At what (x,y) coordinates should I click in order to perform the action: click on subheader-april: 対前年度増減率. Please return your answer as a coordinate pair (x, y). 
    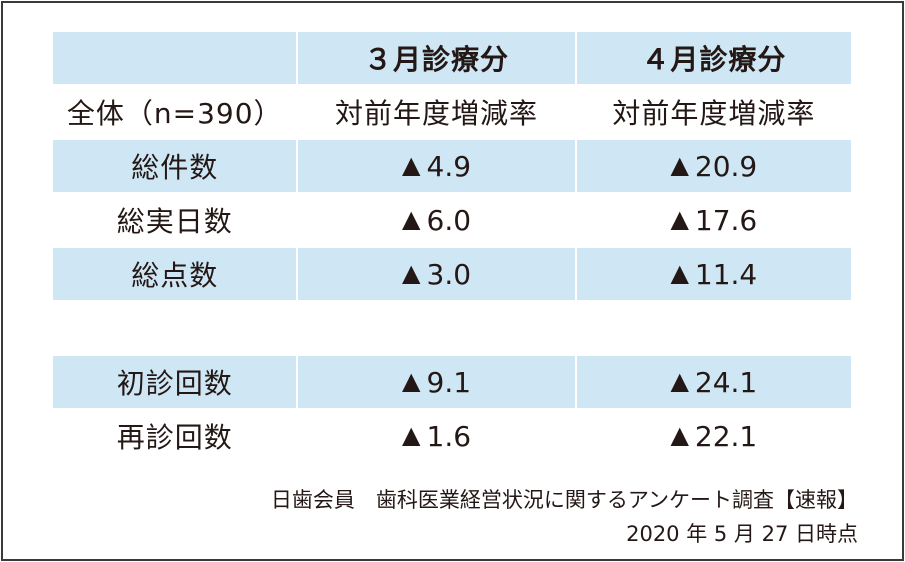
    Looking at the image, I should click on (714, 113).